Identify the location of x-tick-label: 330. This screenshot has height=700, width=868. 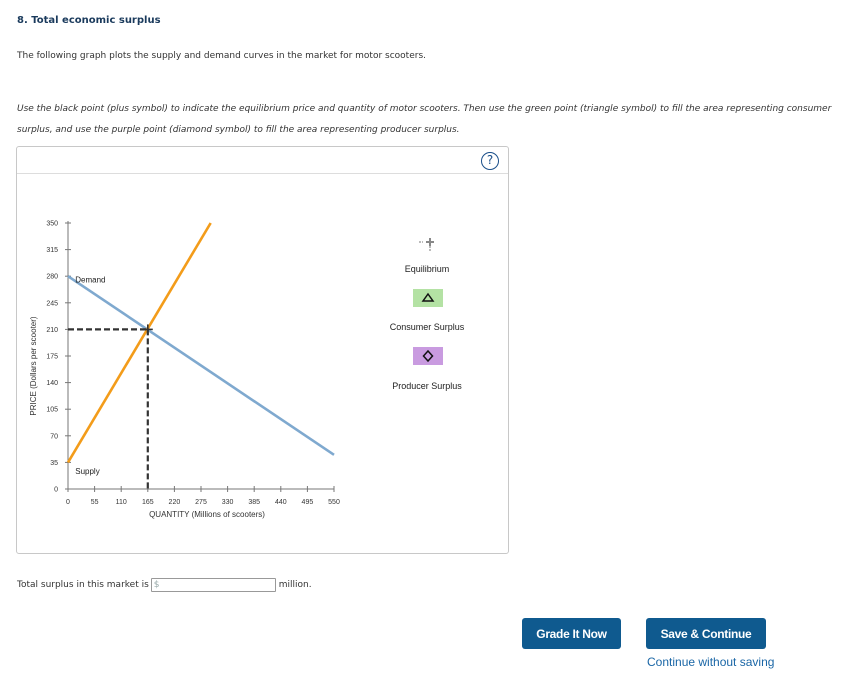
(228, 502).